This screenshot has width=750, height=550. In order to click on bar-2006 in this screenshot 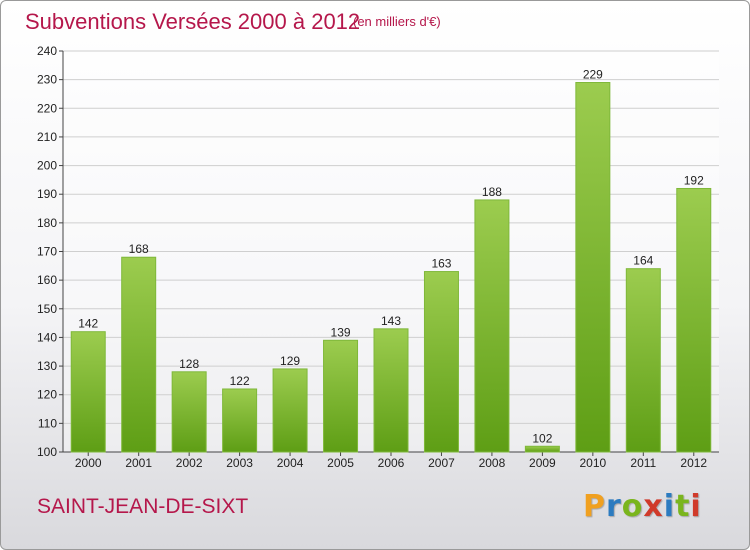, I will do `click(391, 390)`.